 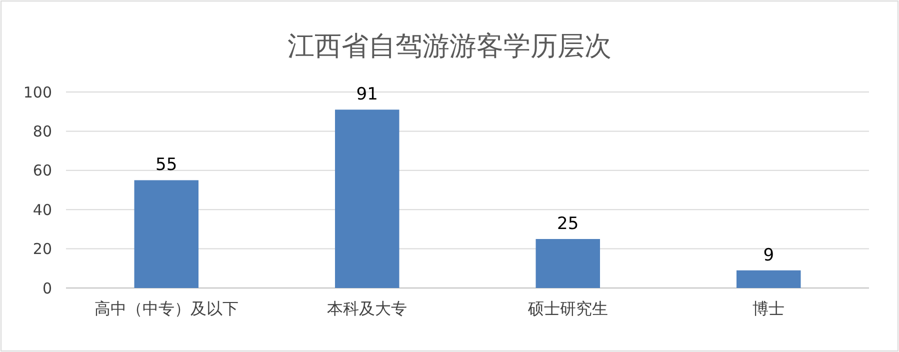 What do you see at coordinates (167, 165) in the screenshot?
I see `data-label: 55` at bounding box center [167, 165].